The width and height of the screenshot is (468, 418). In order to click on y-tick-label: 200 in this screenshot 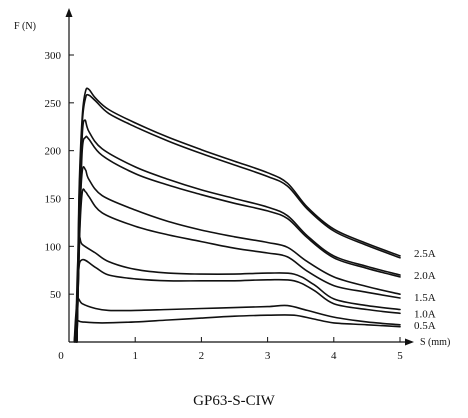, I will do `click(53, 152)`.